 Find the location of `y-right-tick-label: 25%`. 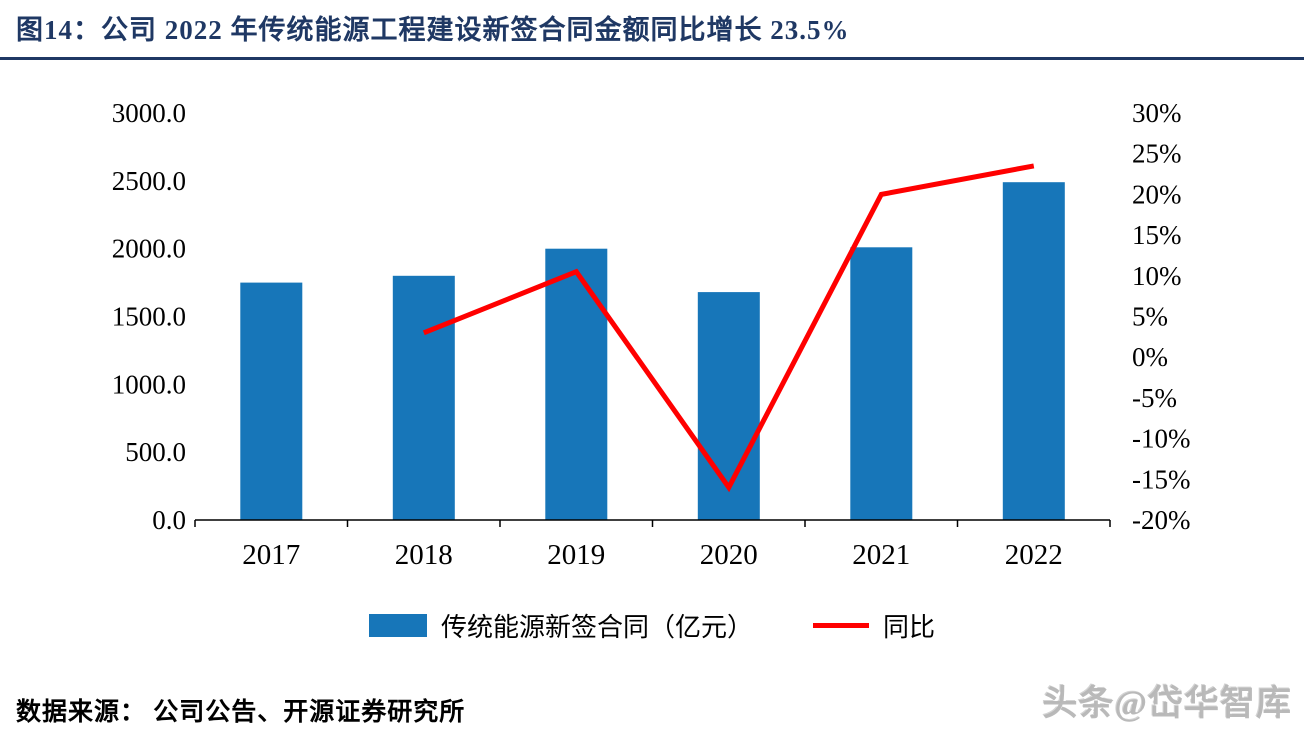

y-right-tick-label: 25% is located at coordinates (1157, 154).